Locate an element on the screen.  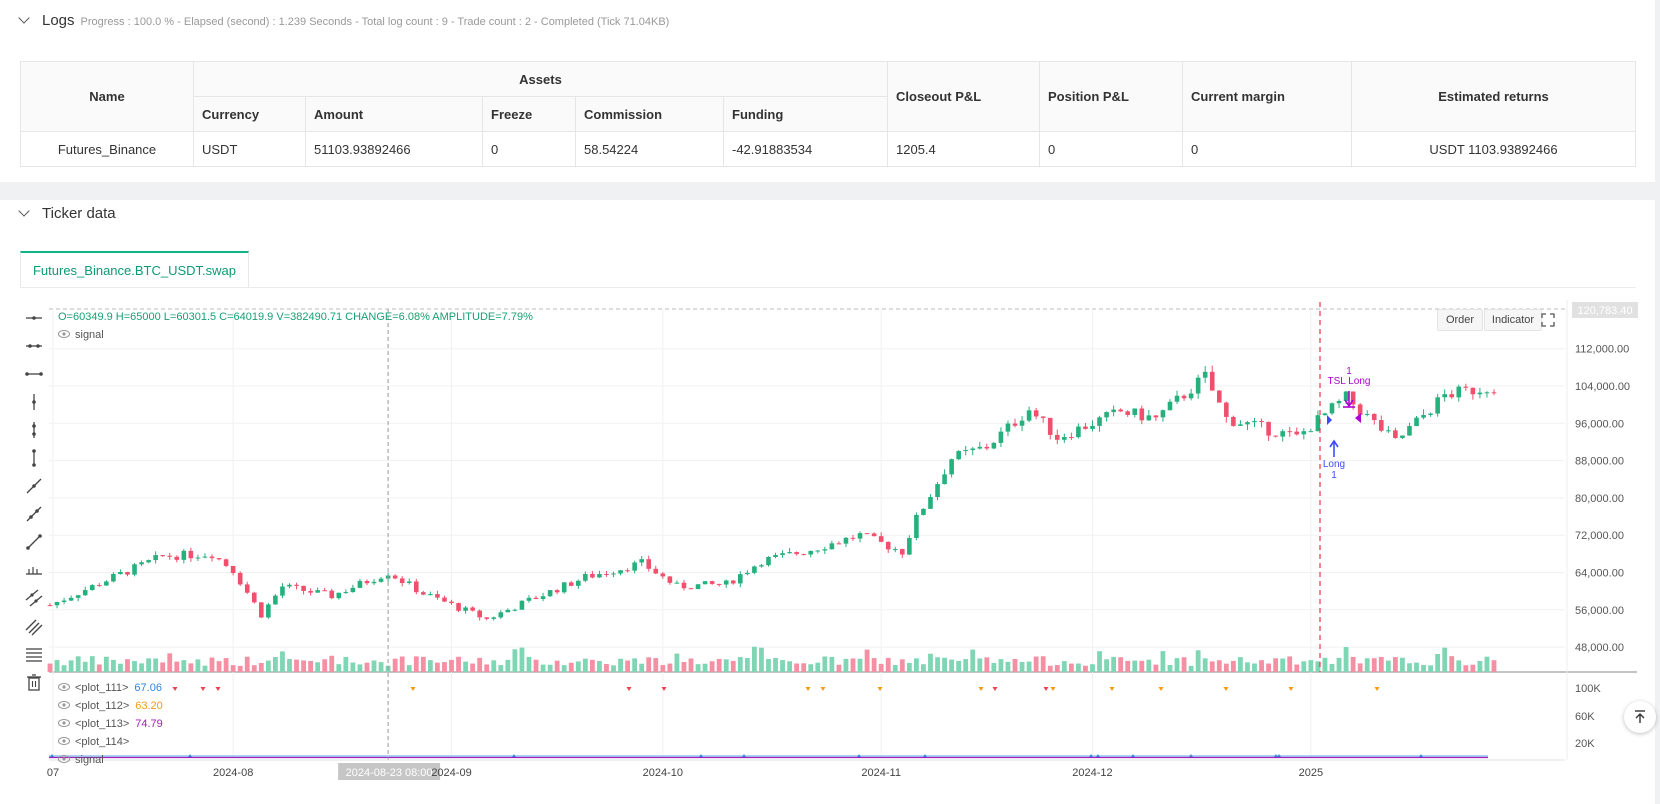
top-price-box is located at coordinates (1605, 310).